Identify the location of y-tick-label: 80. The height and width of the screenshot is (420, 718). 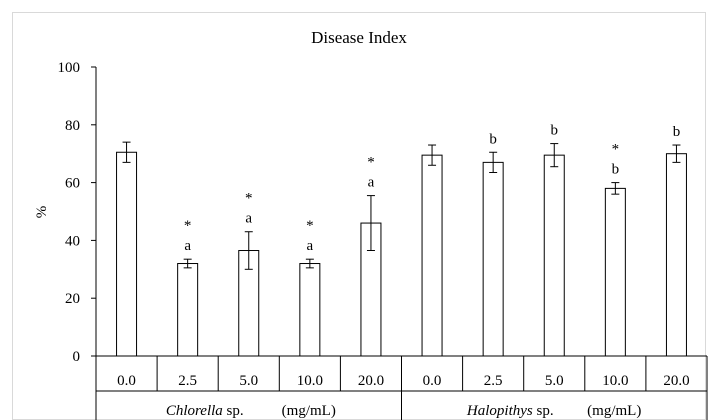
(72, 126).